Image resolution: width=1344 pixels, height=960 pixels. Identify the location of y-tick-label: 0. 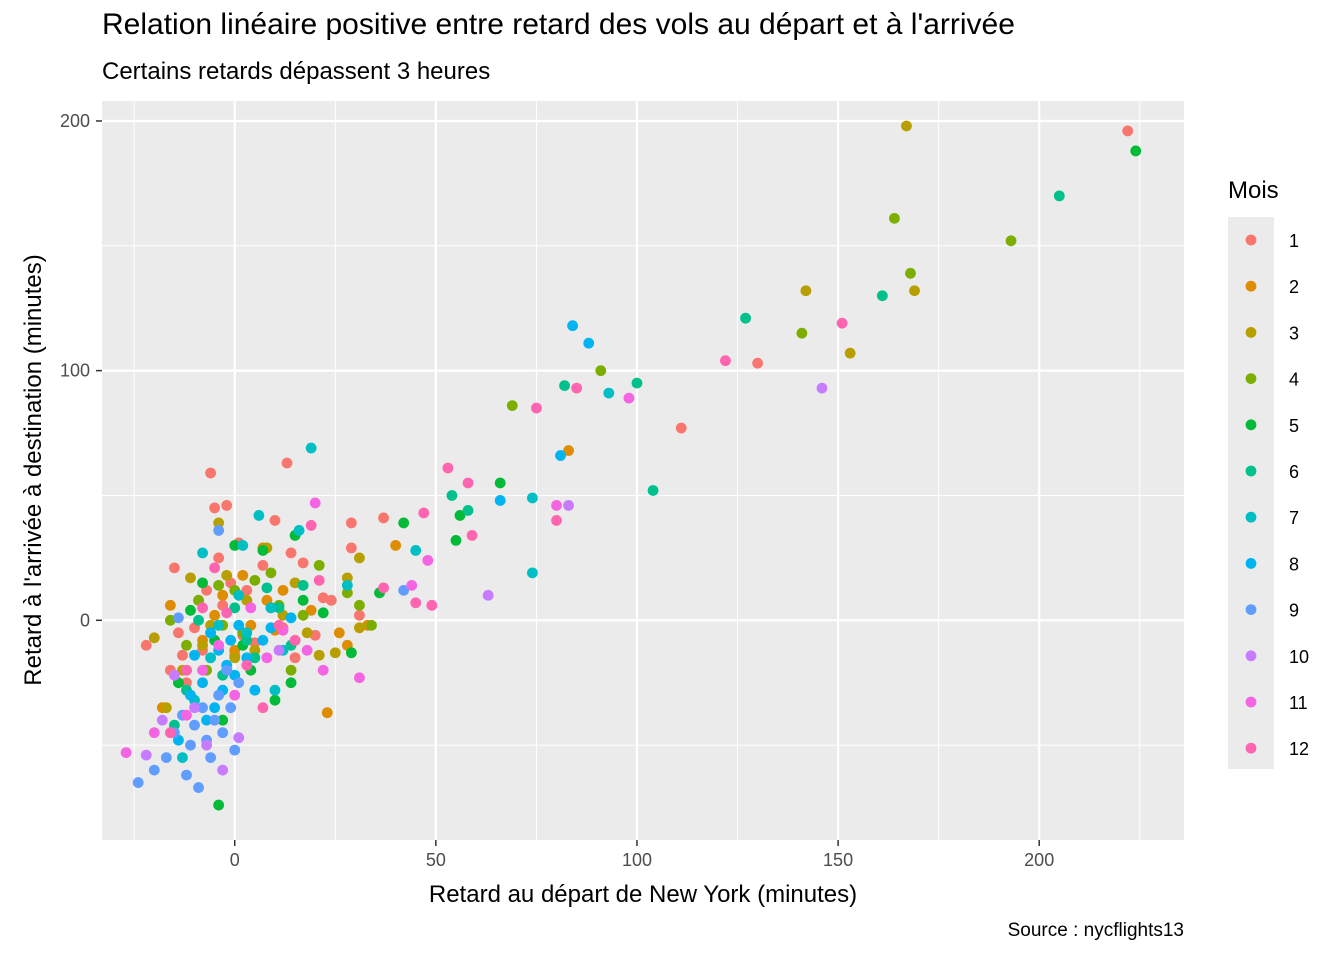
(85, 620).